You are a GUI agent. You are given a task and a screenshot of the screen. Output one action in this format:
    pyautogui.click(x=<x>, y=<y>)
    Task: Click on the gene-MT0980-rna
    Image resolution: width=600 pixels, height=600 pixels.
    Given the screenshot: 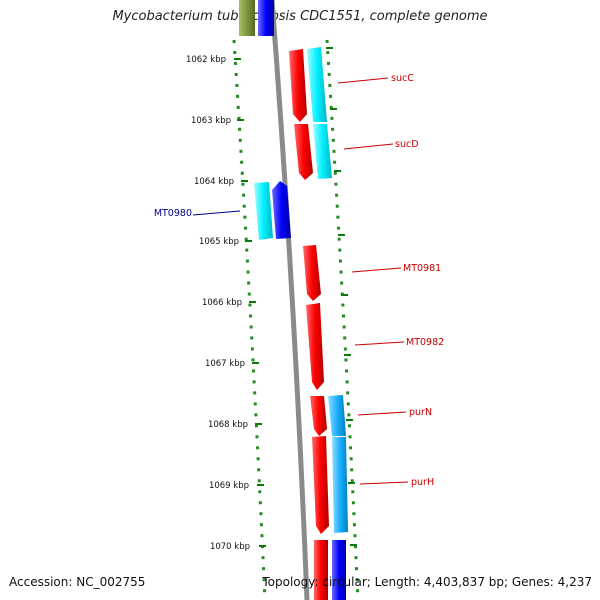 What is the action you would take?
    pyautogui.click(x=263, y=211)
    